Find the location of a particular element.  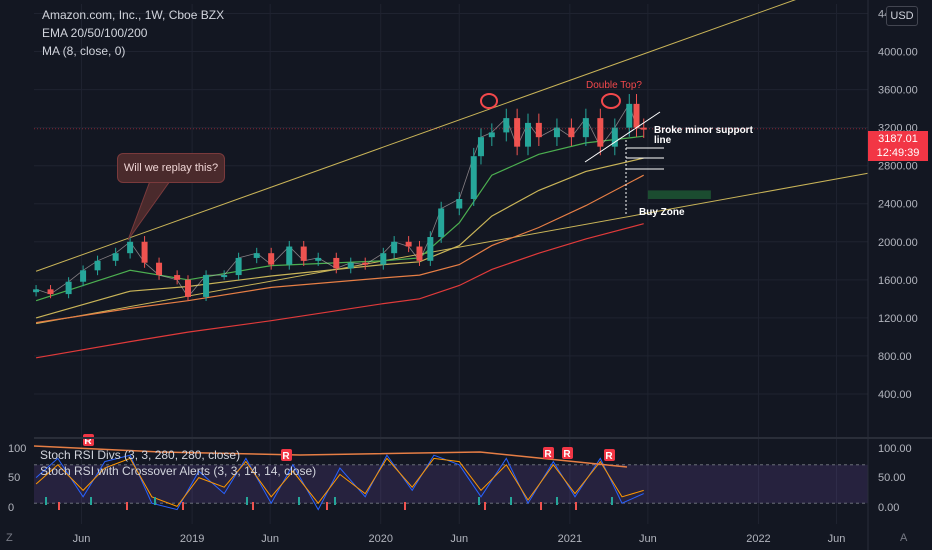

osc-left-tick: 100 is located at coordinates (17, 449).